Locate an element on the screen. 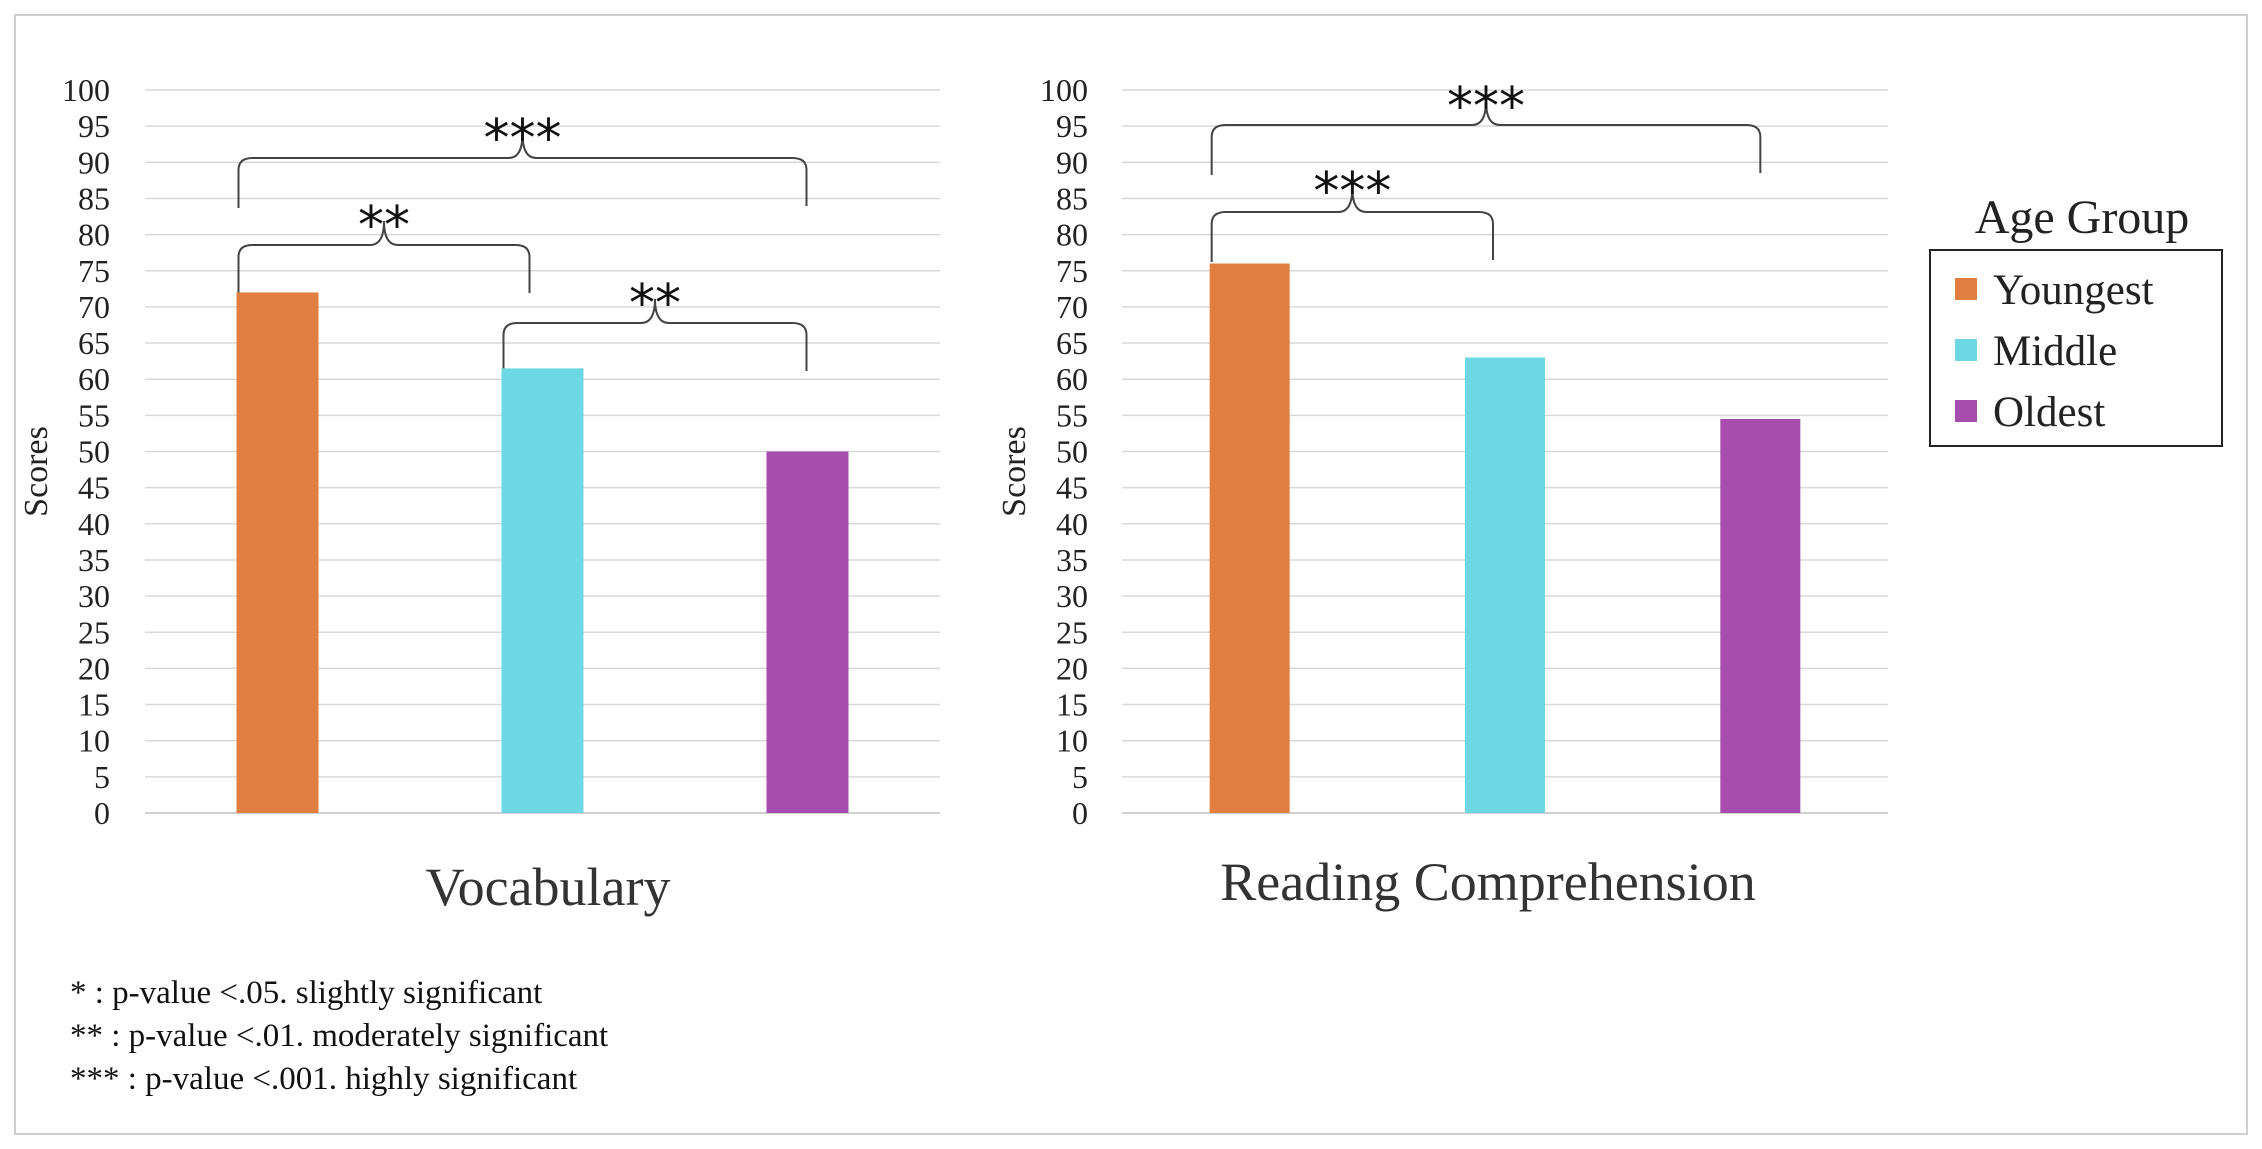  legend-label-middle: Middle is located at coordinates (2055, 351).